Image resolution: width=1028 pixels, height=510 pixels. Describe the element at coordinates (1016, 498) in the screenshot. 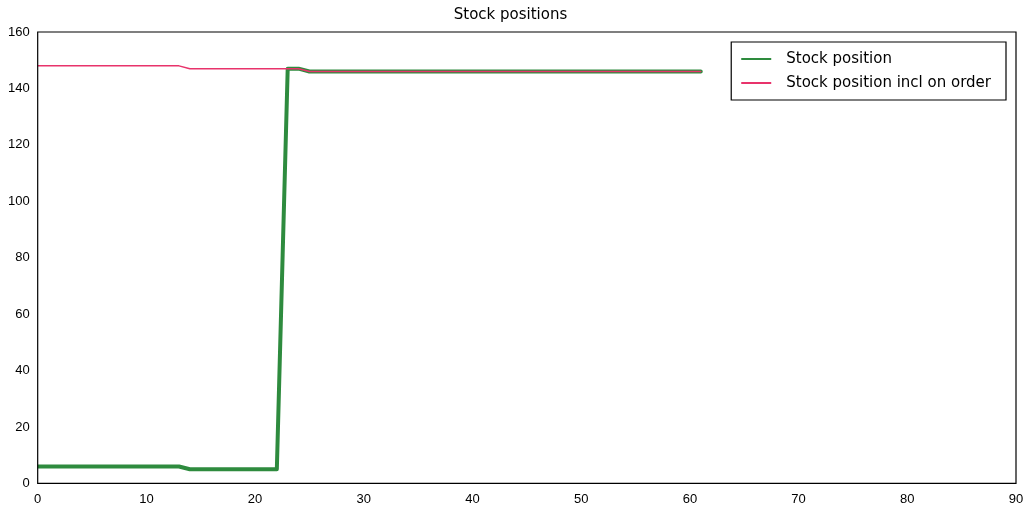

I see `x-tick-label: 90` at that location.